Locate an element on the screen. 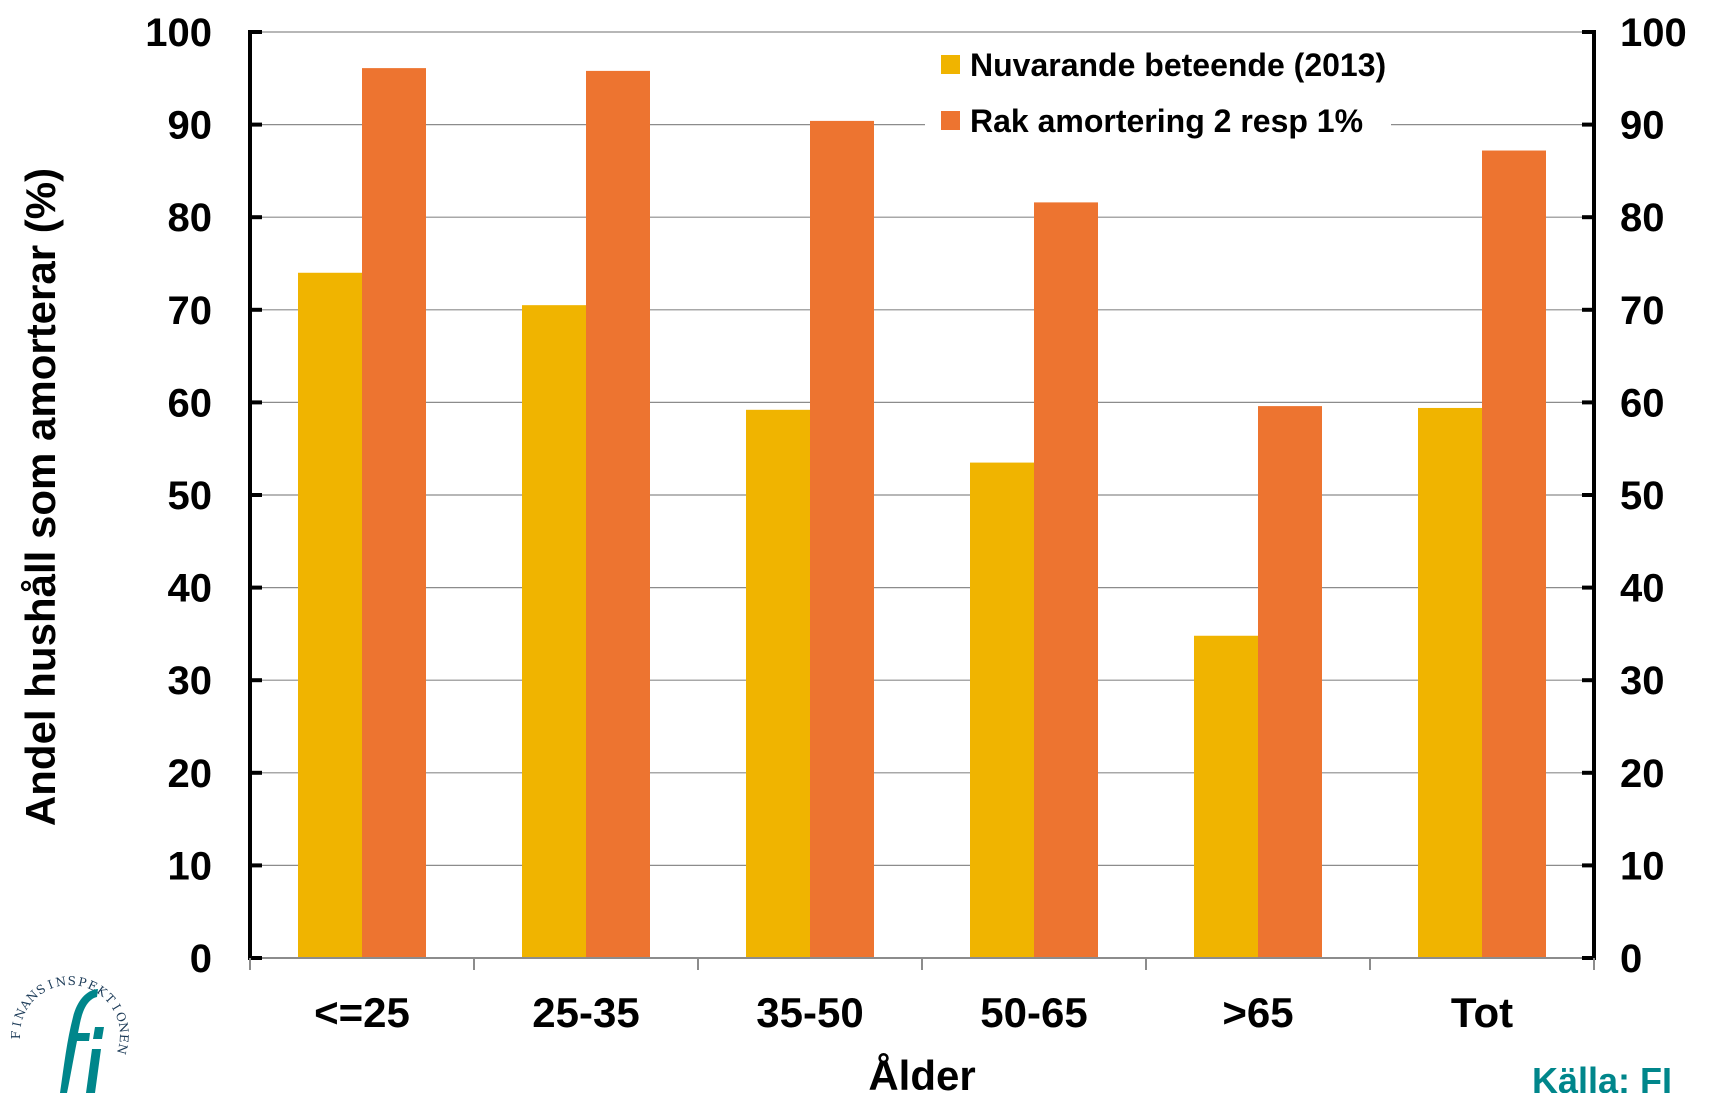 Image resolution: width=1715 pixels, height=1093 pixels. y-tick-label-left: 30 is located at coordinates (190, 681).